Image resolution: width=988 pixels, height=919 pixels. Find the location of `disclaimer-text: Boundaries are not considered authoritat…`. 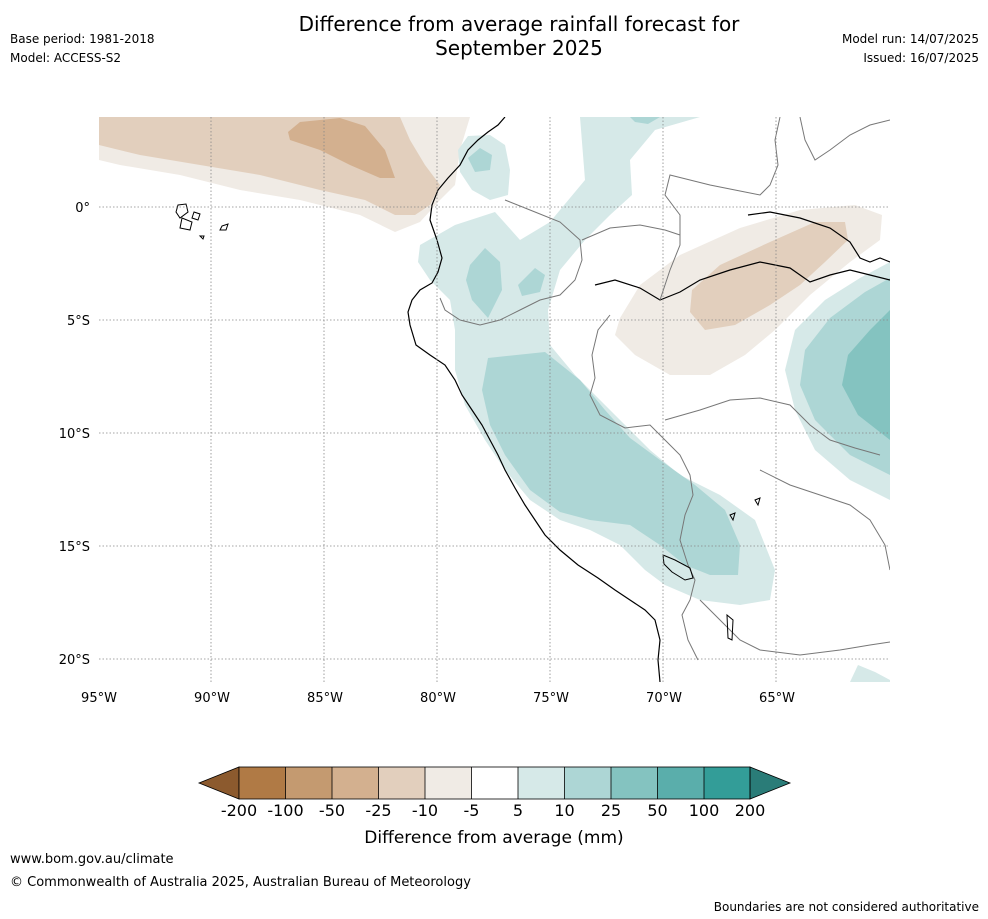

disclaimer-text: Boundaries are not considered authoritat… is located at coordinates (846, 907).